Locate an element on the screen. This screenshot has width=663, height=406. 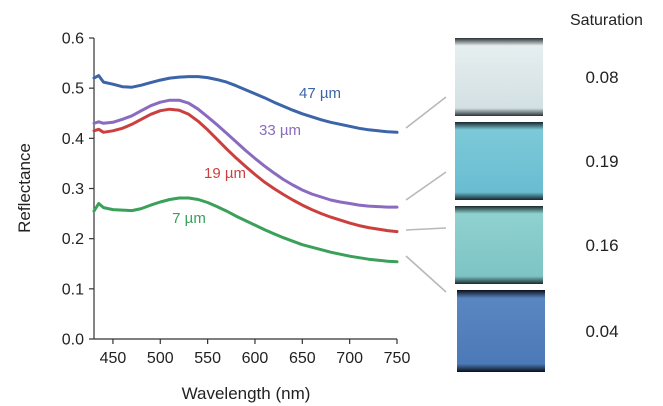
series-label: 7 µm is located at coordinates (189, 218).